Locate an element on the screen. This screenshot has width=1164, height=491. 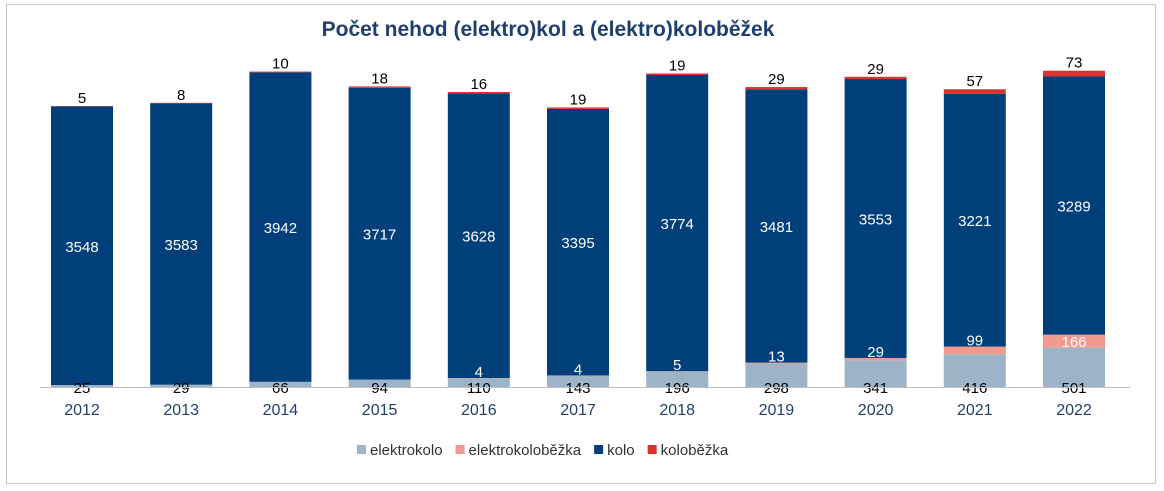
legend-item-elektrokolo: elektrokolo is located at coordinates (400, 450).